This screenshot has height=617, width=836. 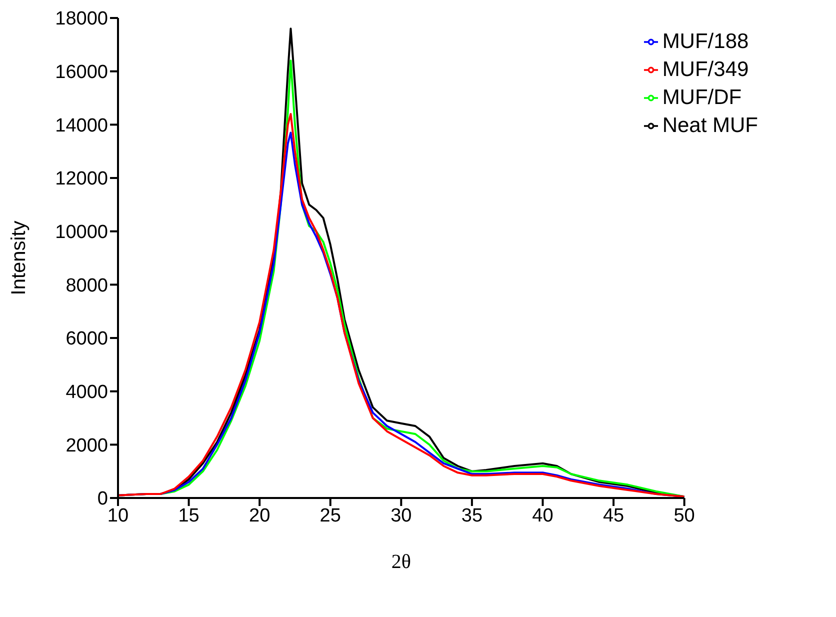 What do you see at coordinates (19, 258) in the screenshot?
I see `y-axis-title: Intensity` at bounding box center [19, 258].